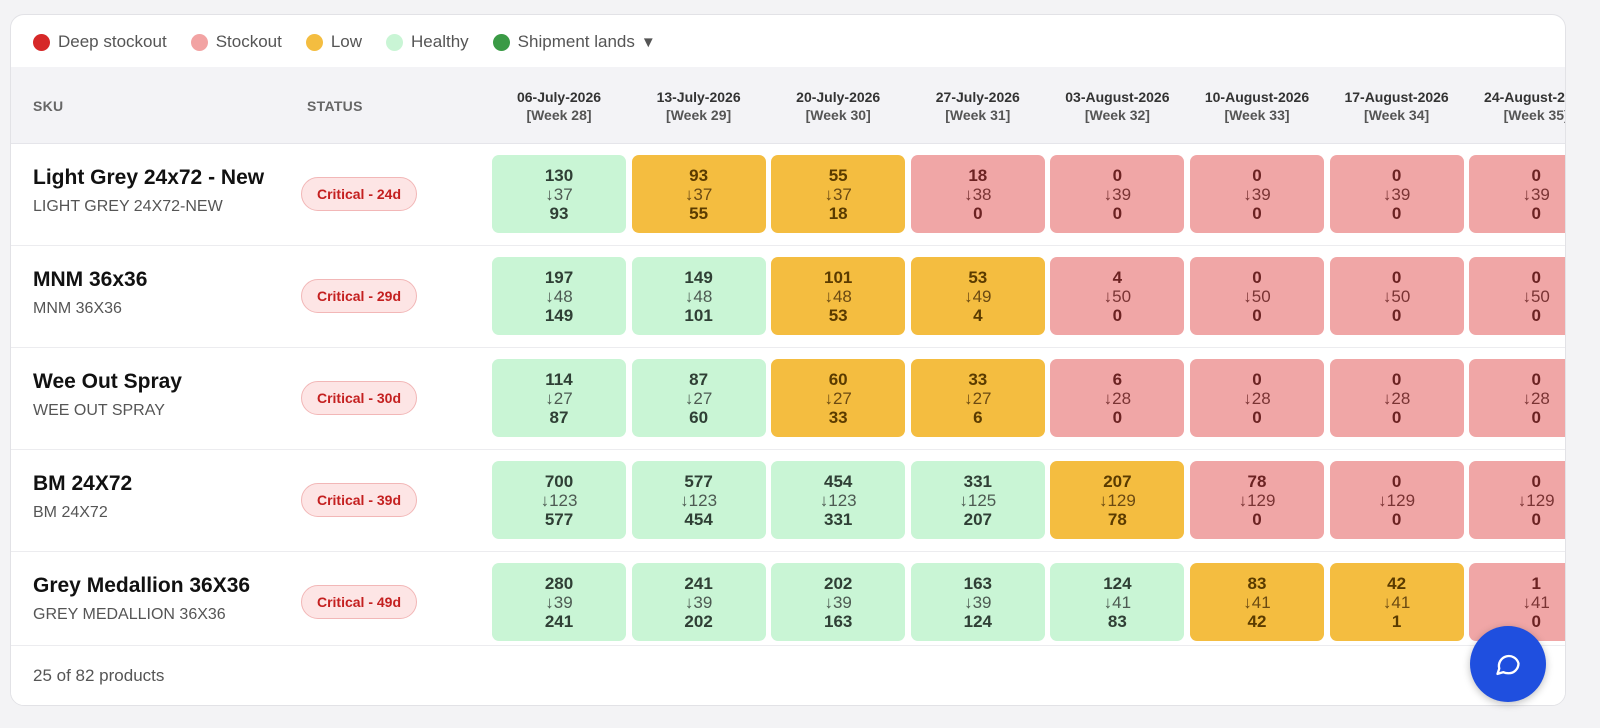 The width and height of the screenshot is (1600, 728). I want to click on forecast-cell-low: 207 ↓129 78, so click(1117, 500).